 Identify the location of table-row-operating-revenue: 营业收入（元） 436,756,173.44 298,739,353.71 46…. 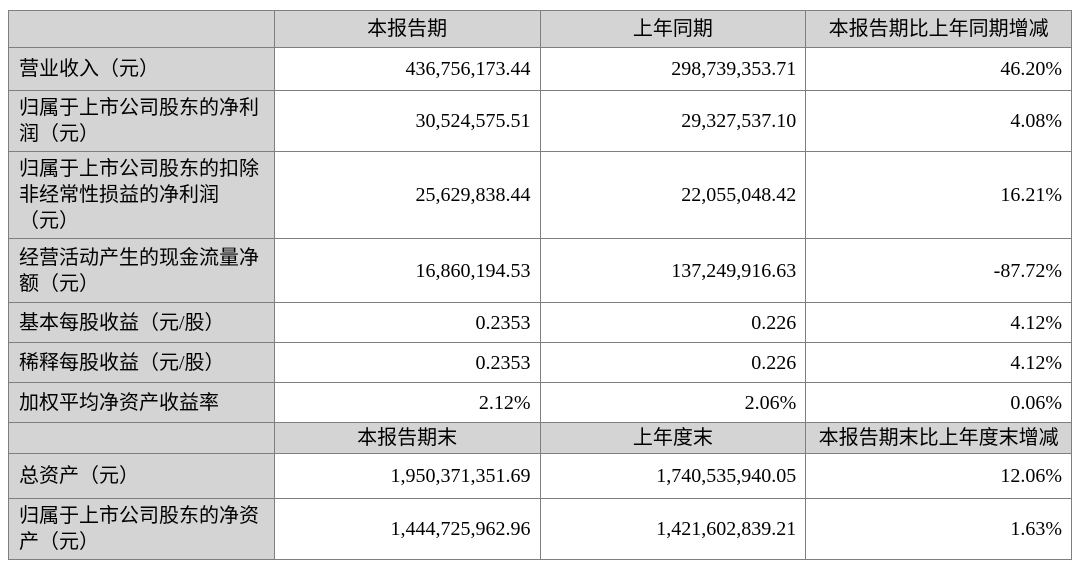
(540, 69).